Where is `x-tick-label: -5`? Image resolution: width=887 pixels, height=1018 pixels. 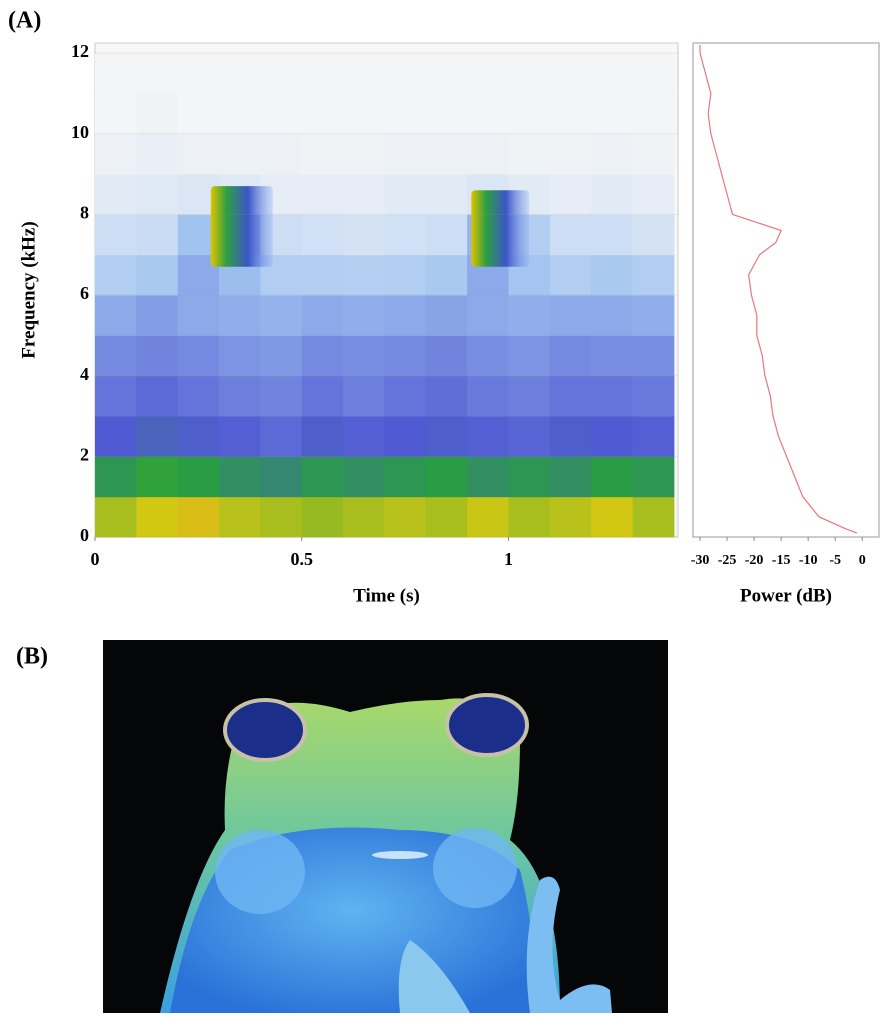
x-tick-label: -5 is located at coordinates (835, 560).